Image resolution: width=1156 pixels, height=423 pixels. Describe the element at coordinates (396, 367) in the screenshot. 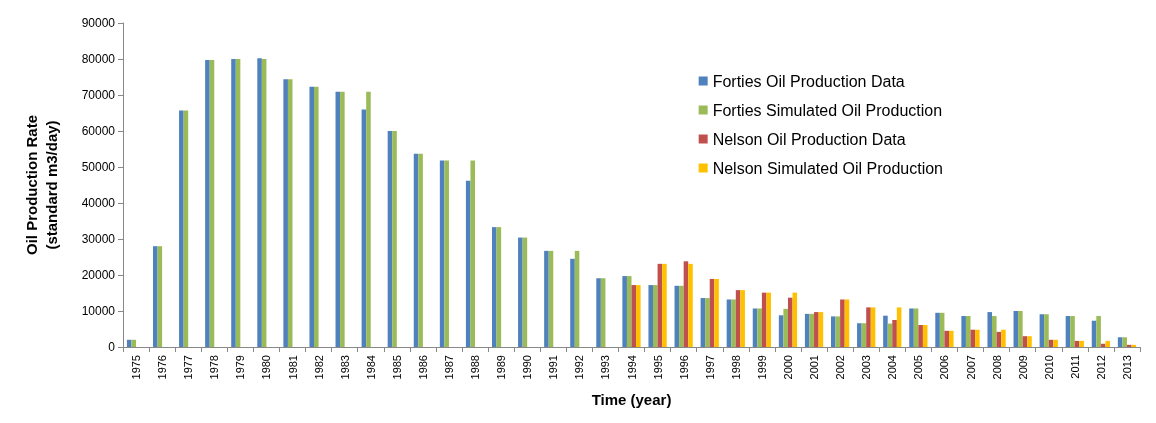

I see `x-tick-label: 1985` at that location.